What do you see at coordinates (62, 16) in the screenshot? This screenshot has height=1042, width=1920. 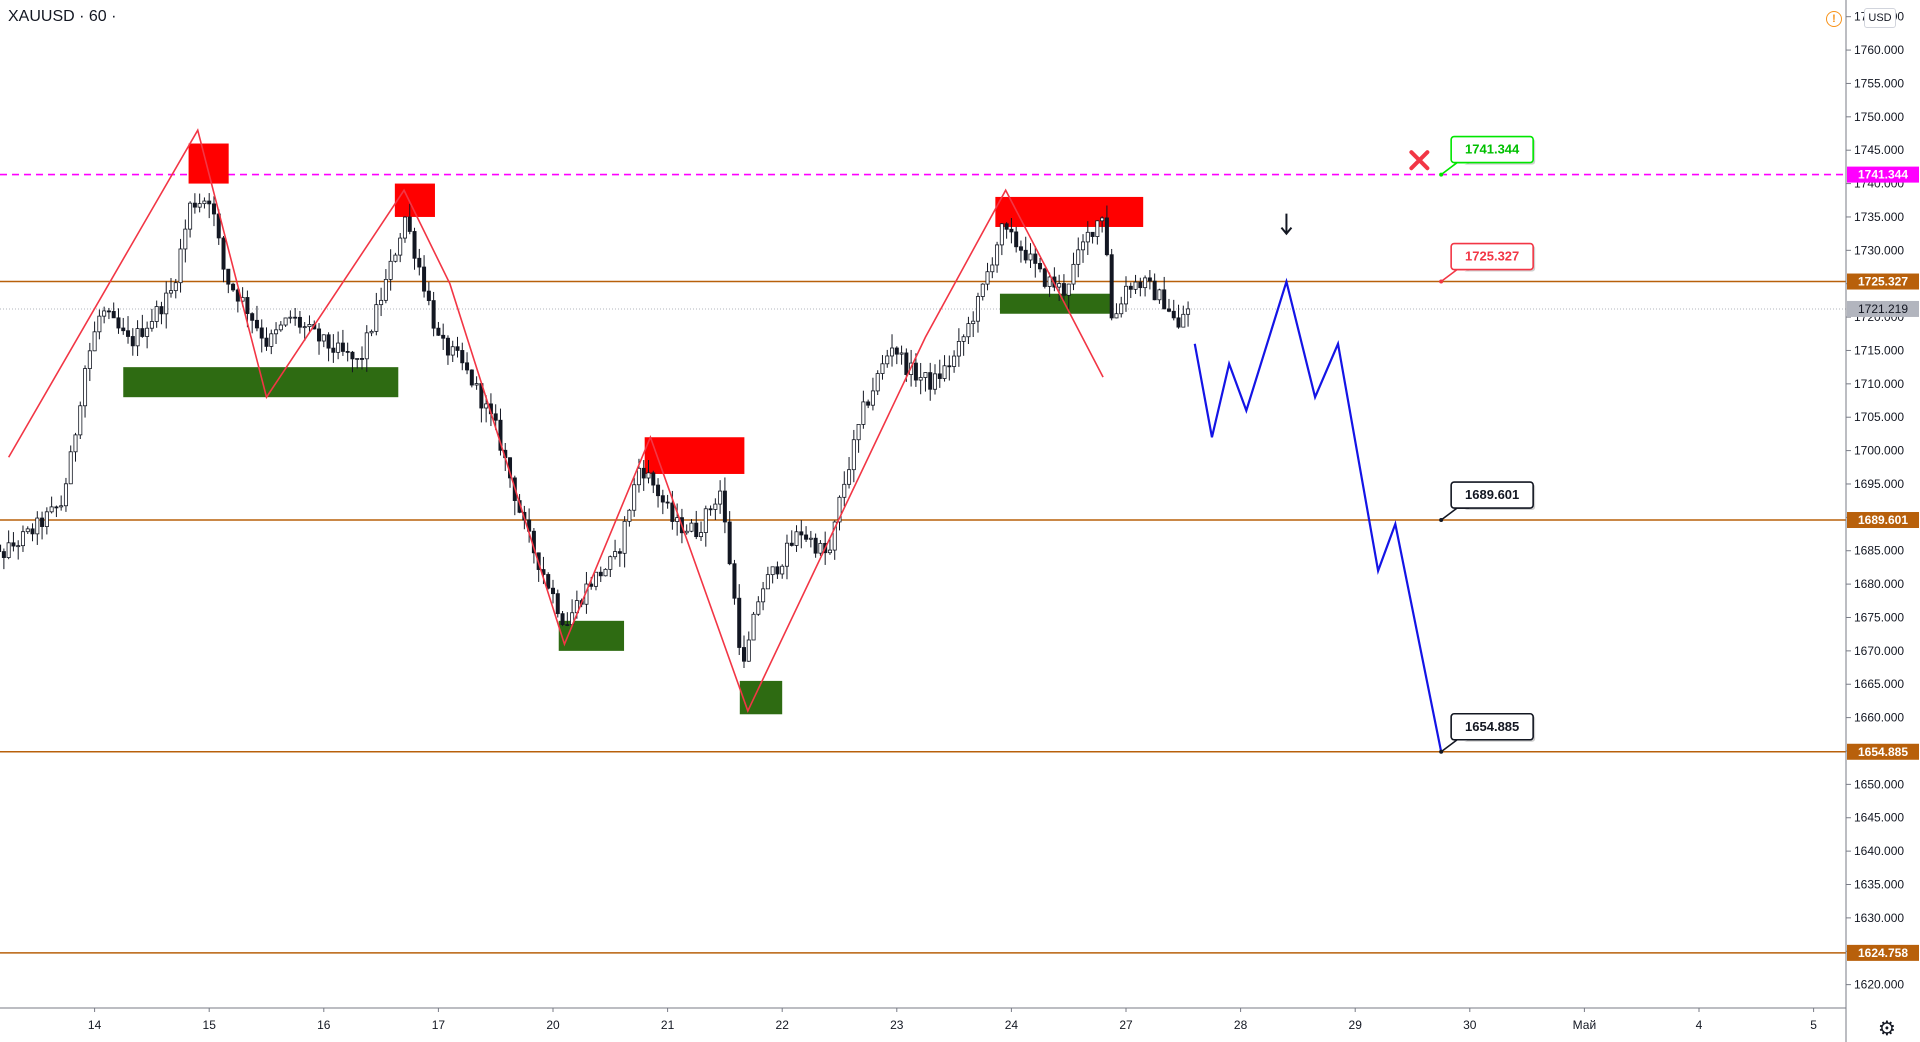 I see `symbol-title: XAUUSD · 60 ·` at bounding box center [62, 16].